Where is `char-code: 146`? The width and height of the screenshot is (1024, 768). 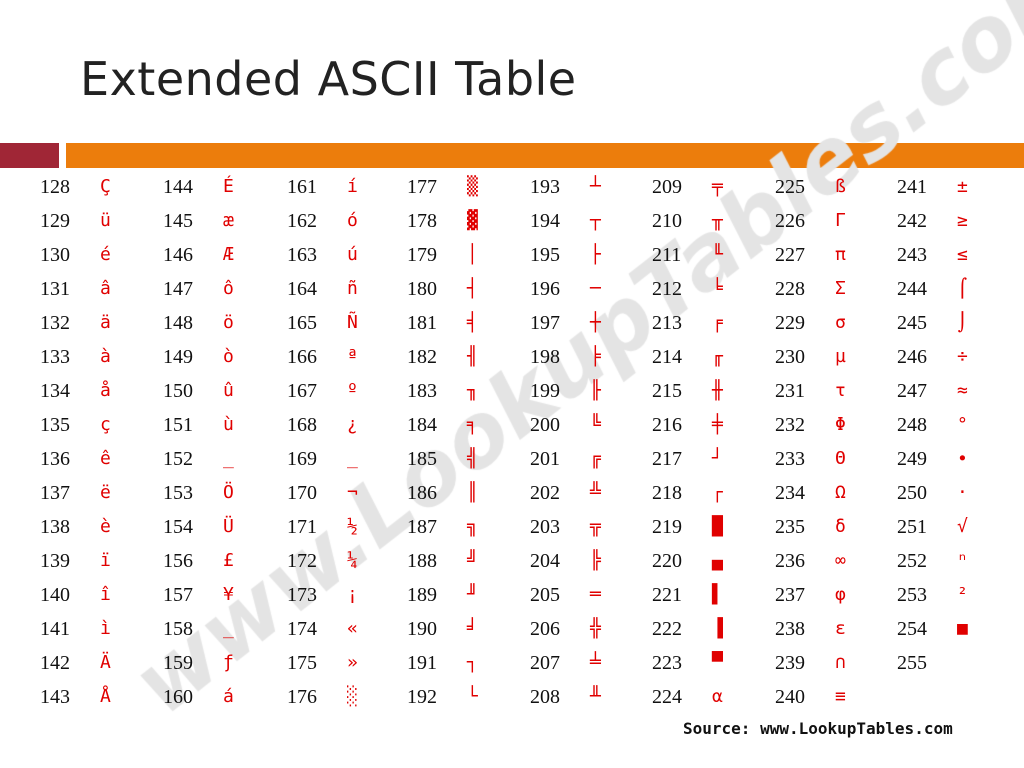
char-code: 146 is located at coordinates (178, 255).